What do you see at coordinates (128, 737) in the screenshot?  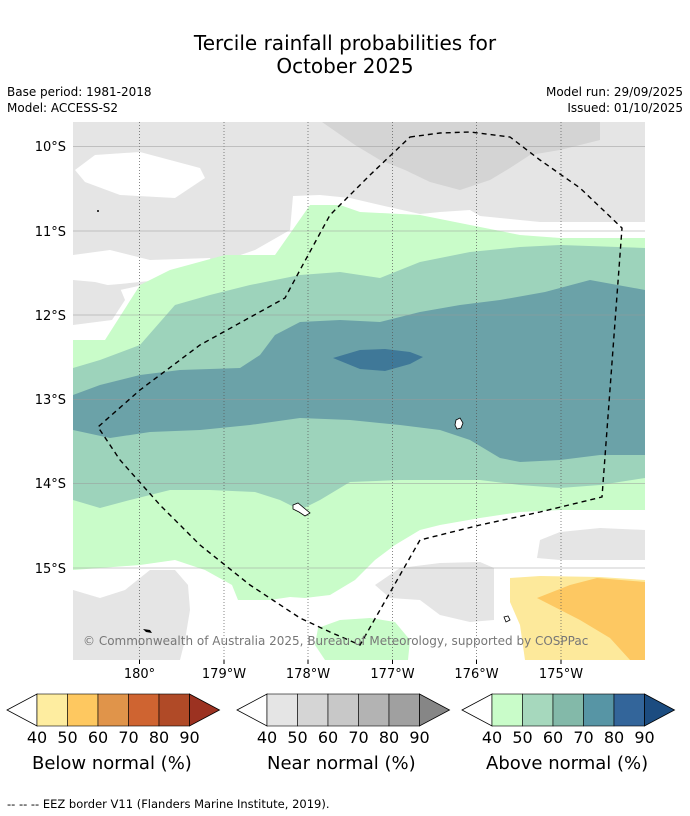 I see `colorbar-below-tick: 70` at bounding box center [128, 737].